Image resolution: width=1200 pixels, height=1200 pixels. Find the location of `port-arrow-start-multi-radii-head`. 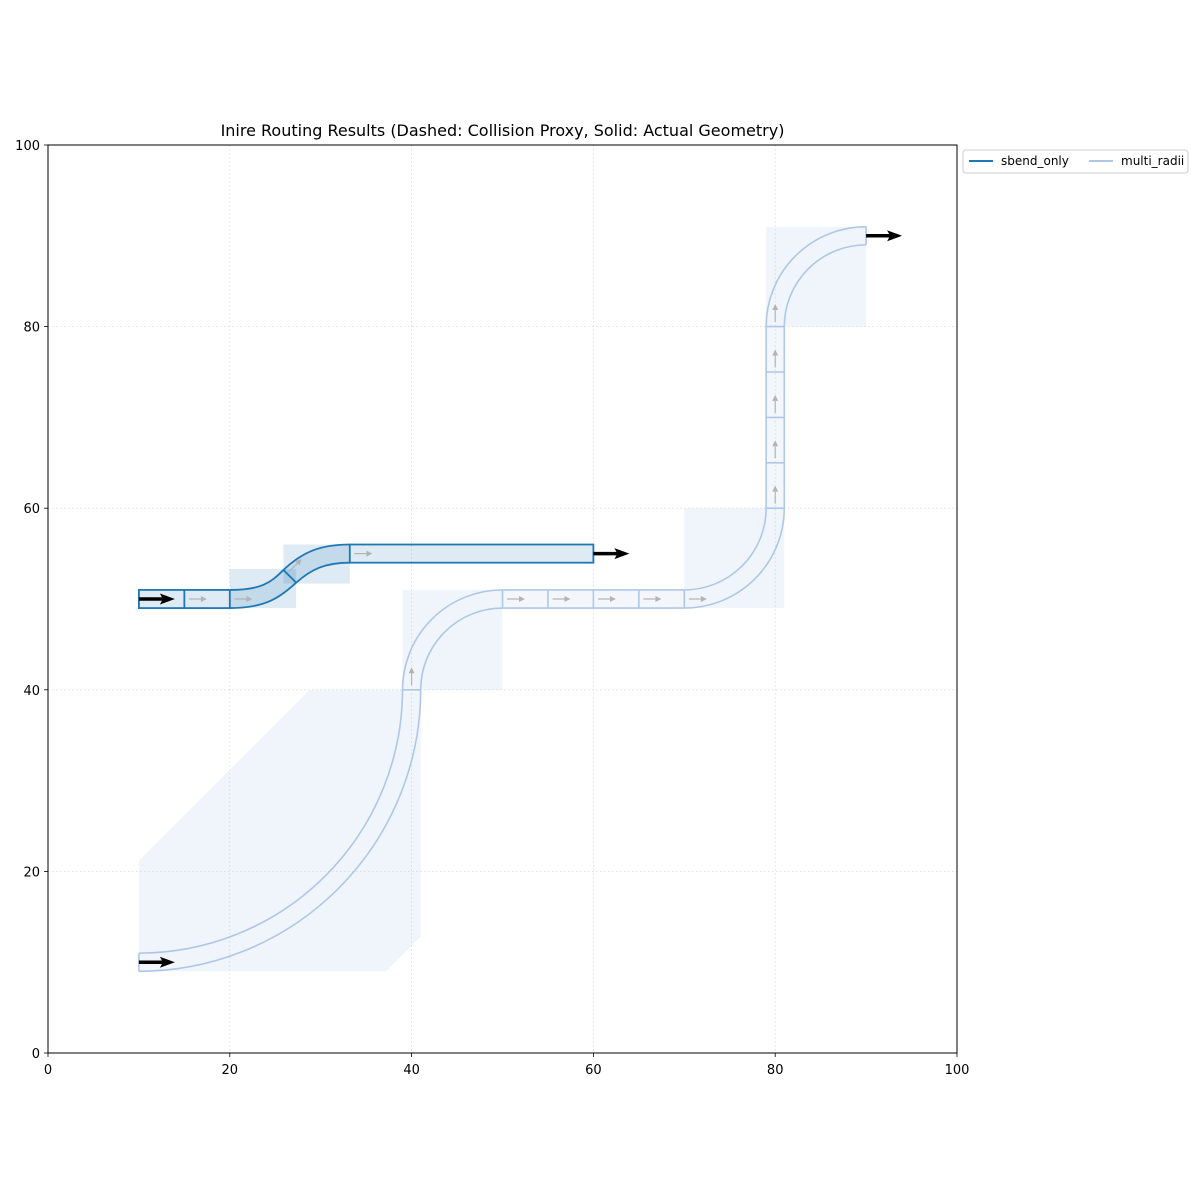

port-arrow-start-multi-radii-head is located at coordinates (167, 962).